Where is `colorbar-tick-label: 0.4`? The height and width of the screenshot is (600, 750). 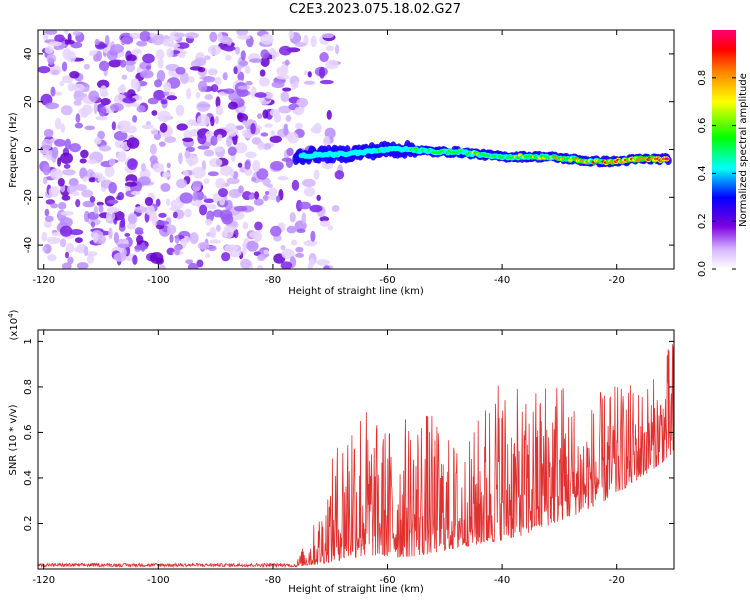
colorbar-tick-label: 0.4 is located at coordinates (702, 173).